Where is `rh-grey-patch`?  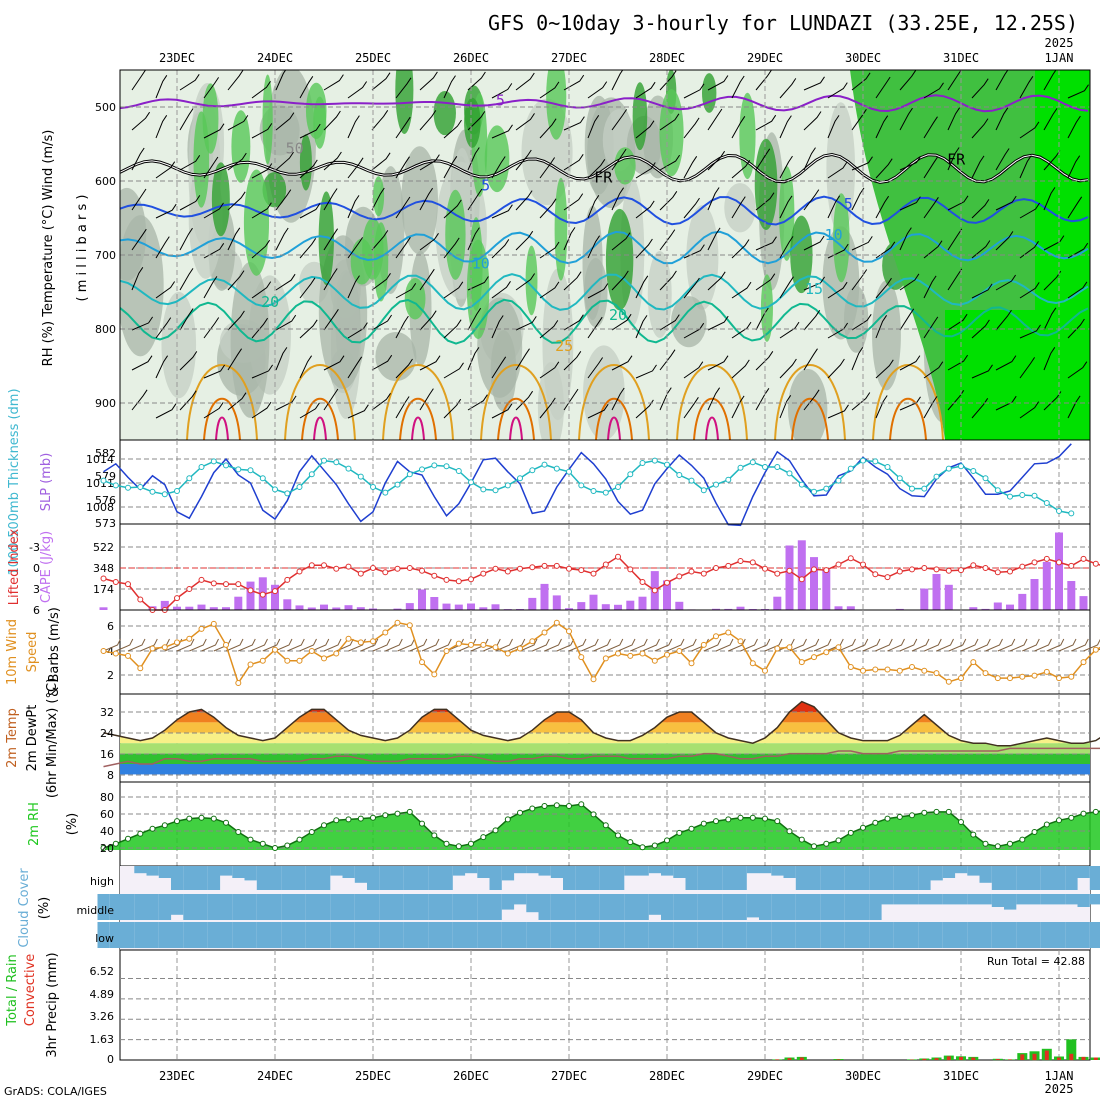
rh-grey-patch is located at coordinates (592, 263).